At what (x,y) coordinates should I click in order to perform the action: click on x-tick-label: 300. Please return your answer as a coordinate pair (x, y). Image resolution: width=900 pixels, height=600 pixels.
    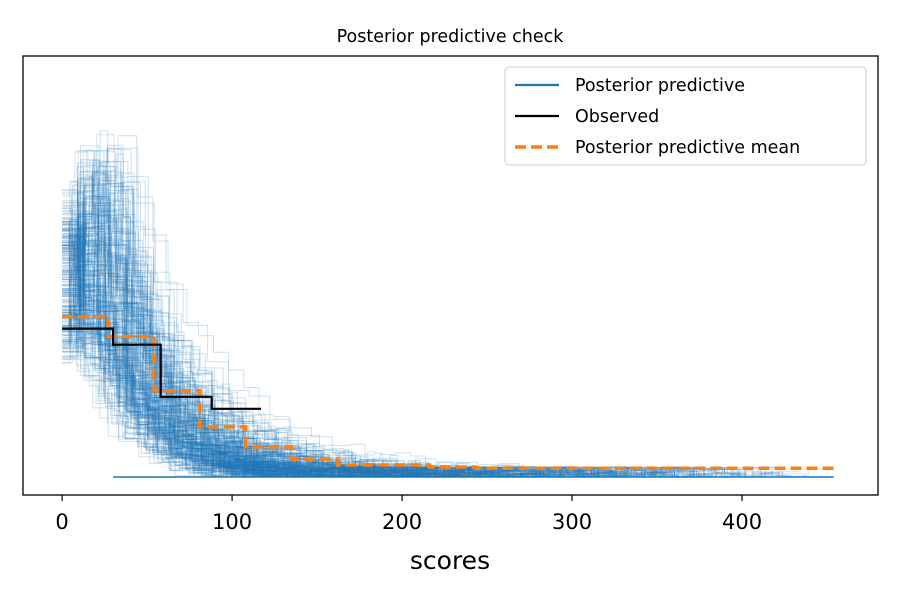
    Looking at the image, I should click on (572, 522).